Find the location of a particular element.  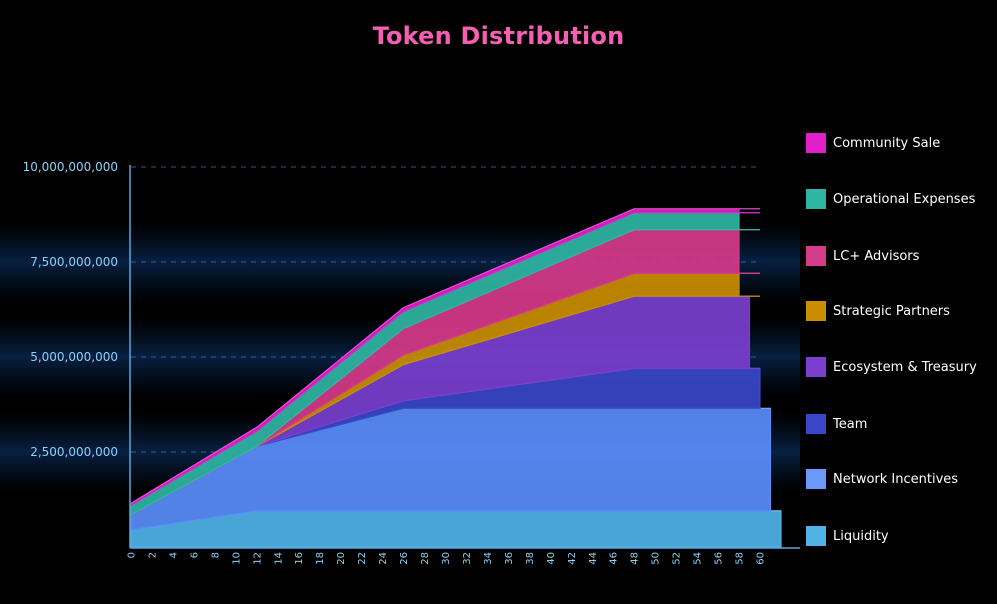

x-tick-label: 38 is located at coordinates (530, 558).